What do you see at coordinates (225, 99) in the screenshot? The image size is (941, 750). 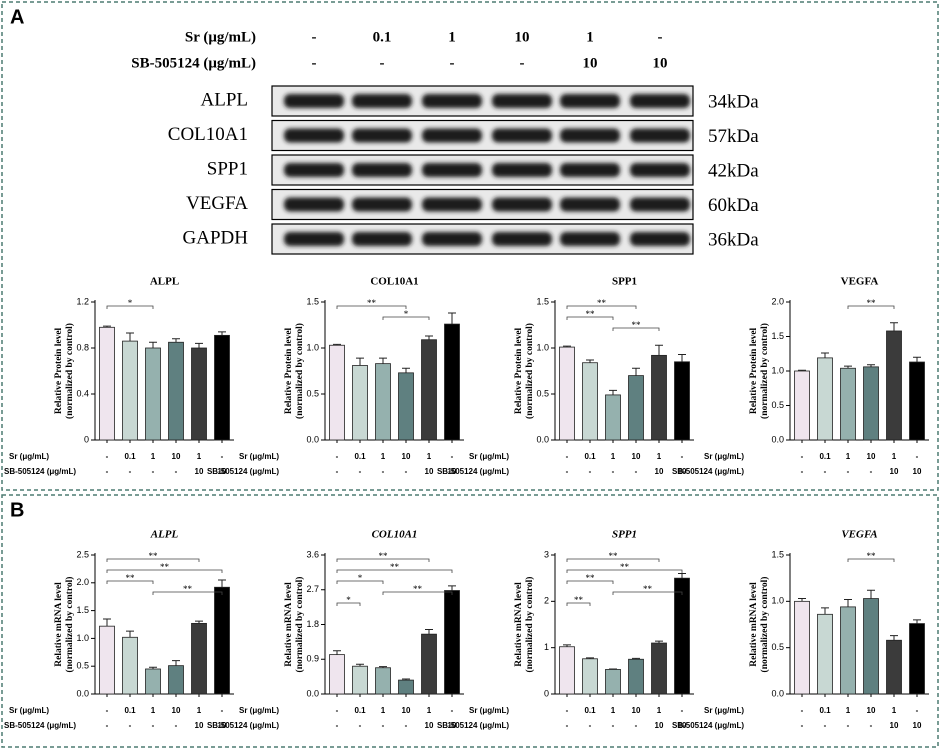 I see `blot-protein-label: ALPL` at bounding box center [225, 99].